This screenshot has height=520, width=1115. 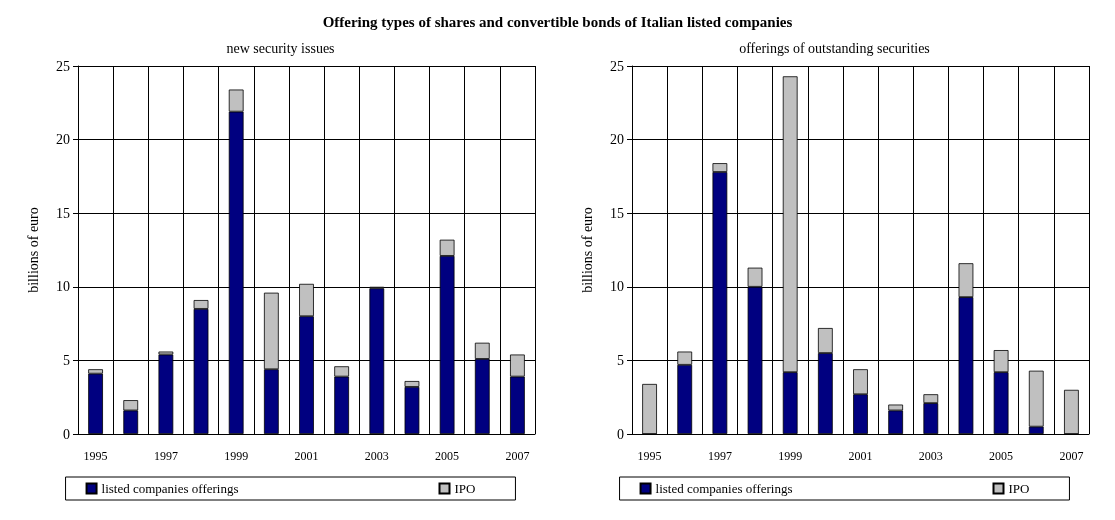 I want to click on chart-subtitle: new security issues, so click(x=280, y=48).